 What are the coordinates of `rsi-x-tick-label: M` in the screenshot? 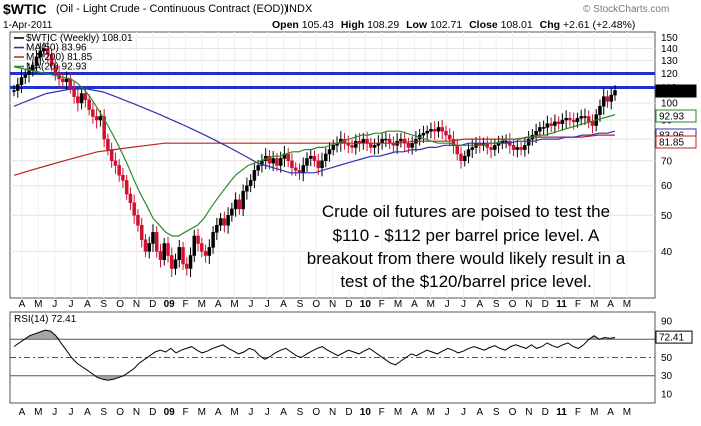 It's located at (38, 412).